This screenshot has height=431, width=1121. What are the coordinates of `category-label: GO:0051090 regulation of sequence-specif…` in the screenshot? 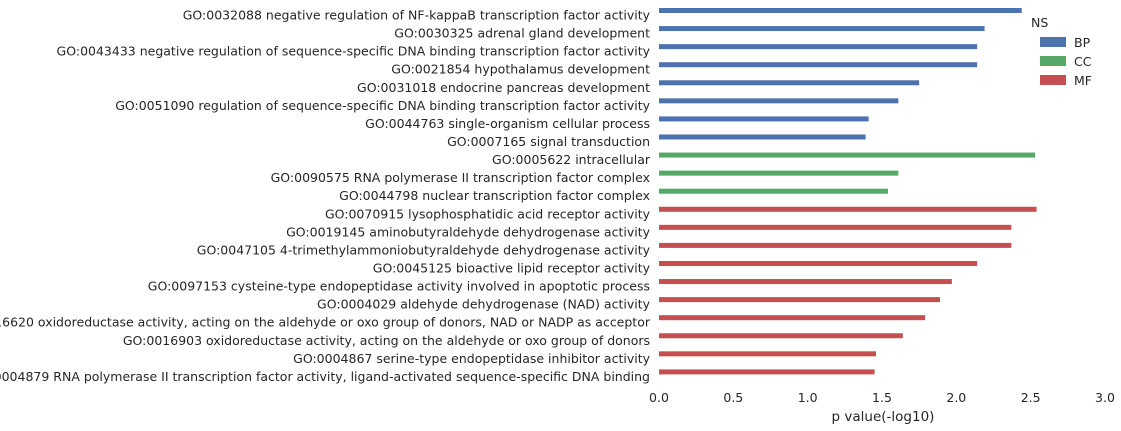 It's located at (382, 105).